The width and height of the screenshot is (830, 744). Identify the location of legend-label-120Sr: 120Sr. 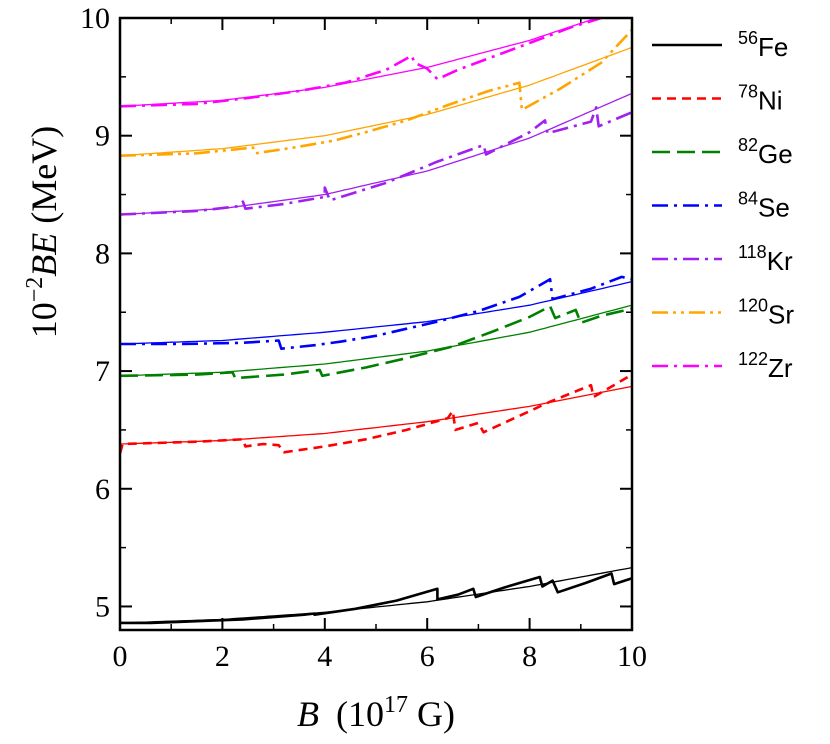
(766, 313).